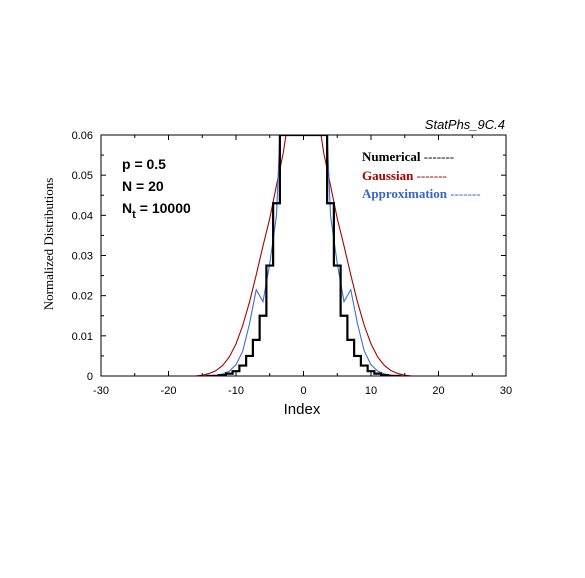 The image size is (585, 578). Describe the element at coordinates (82, 337) in the screenshot. I see `y-tick-label: 0.01` at that location.